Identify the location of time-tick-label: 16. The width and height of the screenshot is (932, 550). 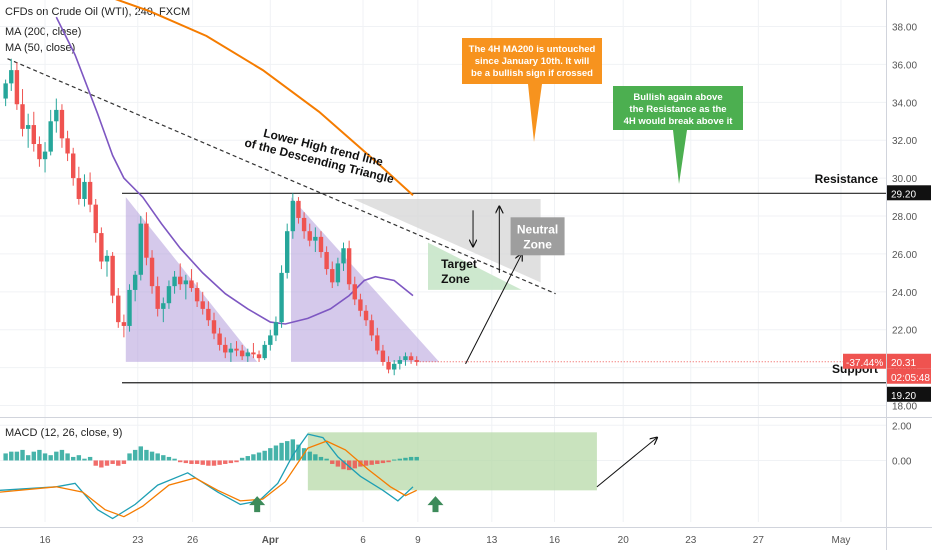
(555, 540).